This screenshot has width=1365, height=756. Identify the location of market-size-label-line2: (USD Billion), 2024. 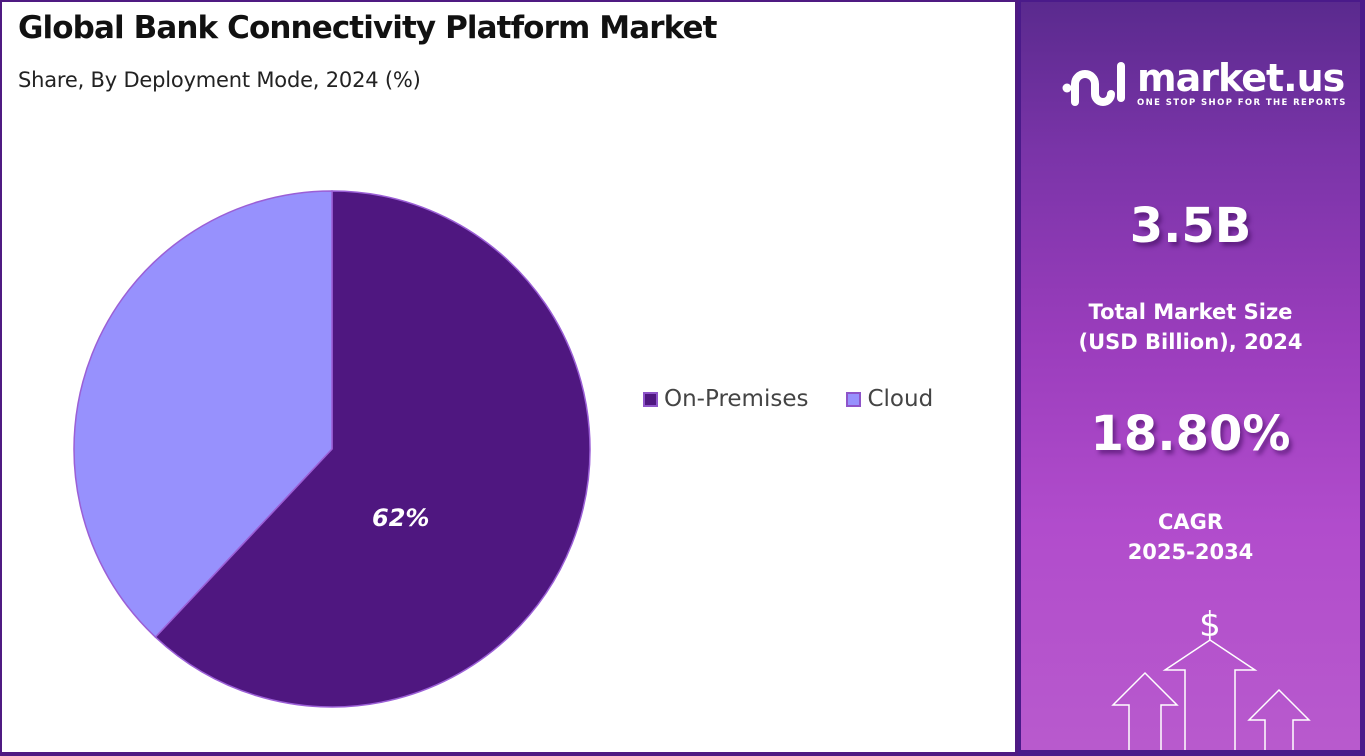
(1190, 342).